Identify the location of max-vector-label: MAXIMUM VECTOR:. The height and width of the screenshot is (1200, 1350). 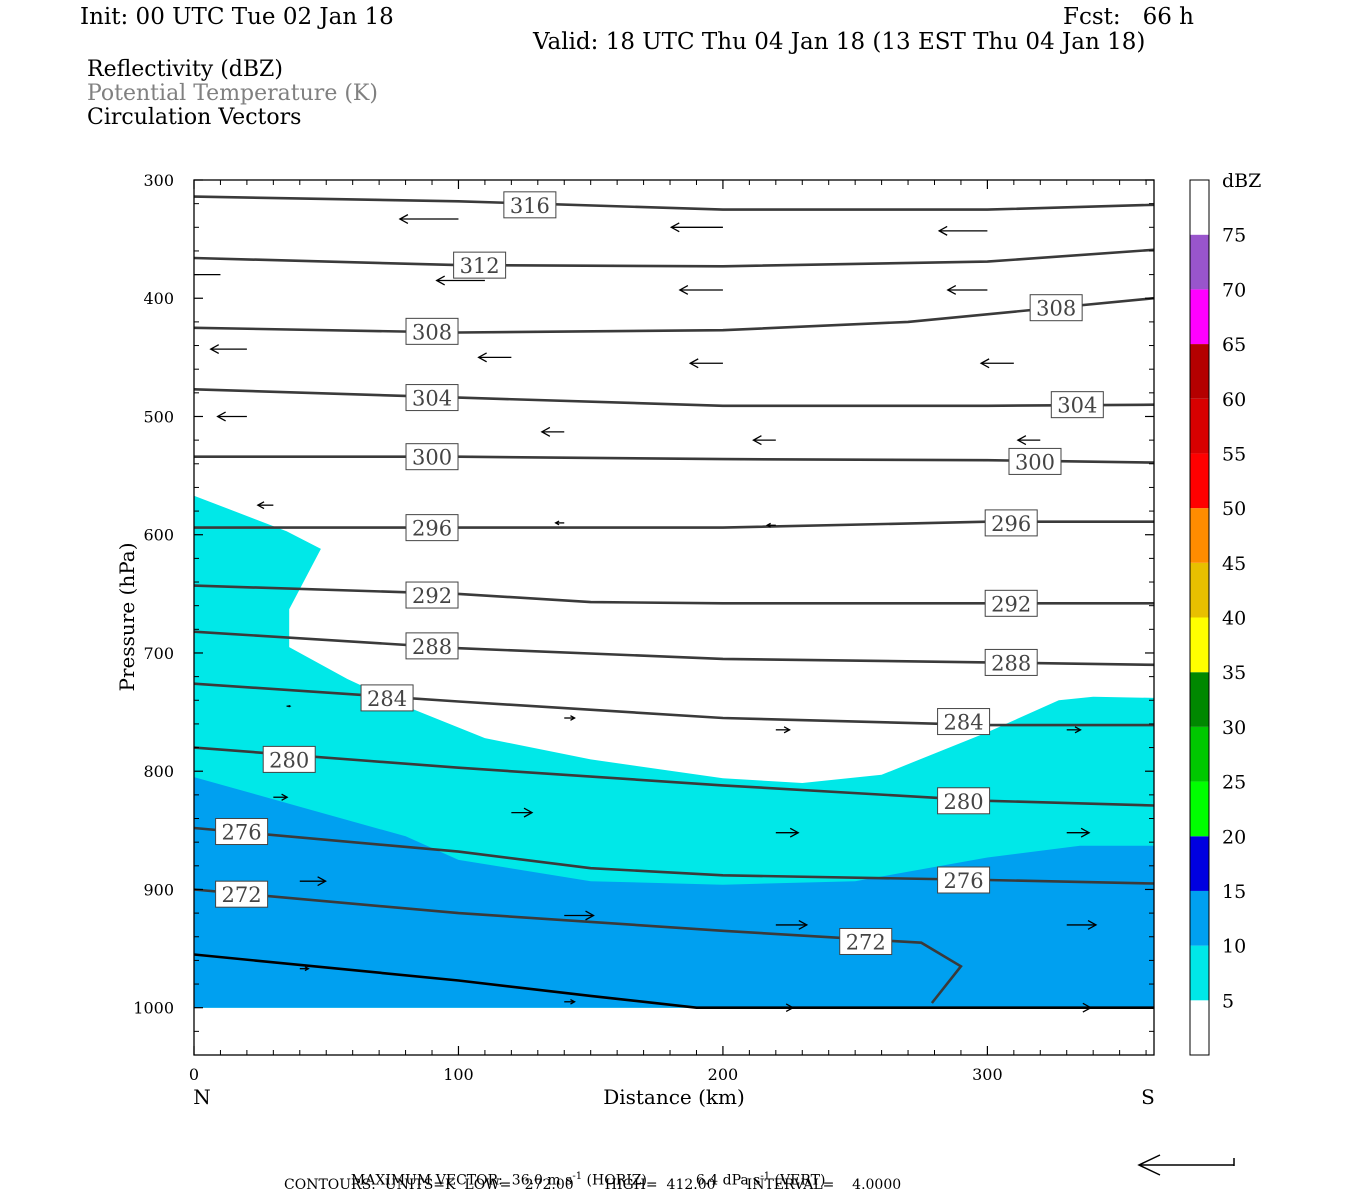
(426, 1180).